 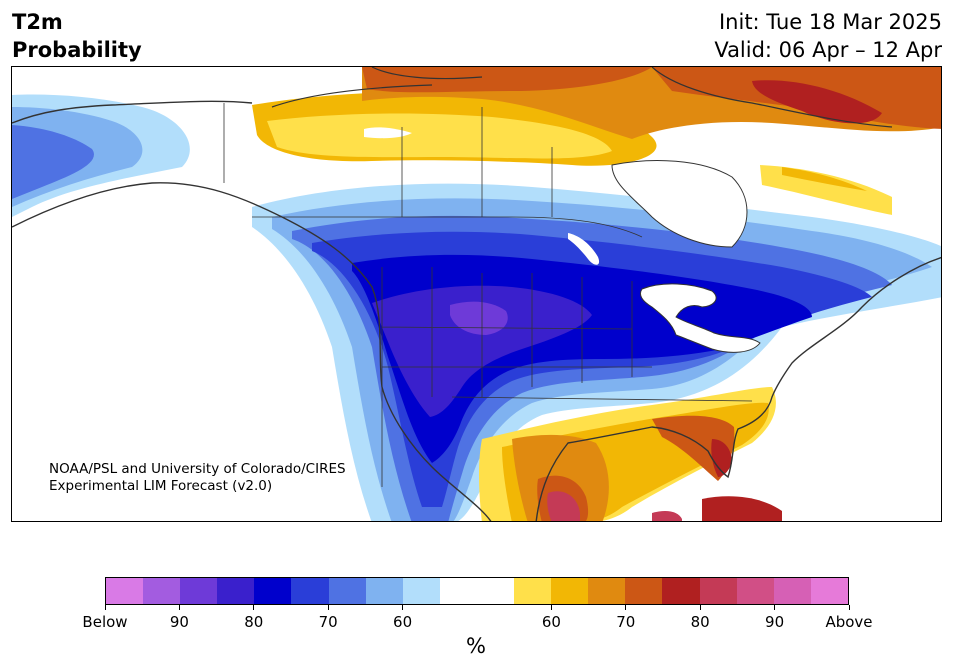 I want to click on warm-region-mexico-red, so click(x=563, y=506).